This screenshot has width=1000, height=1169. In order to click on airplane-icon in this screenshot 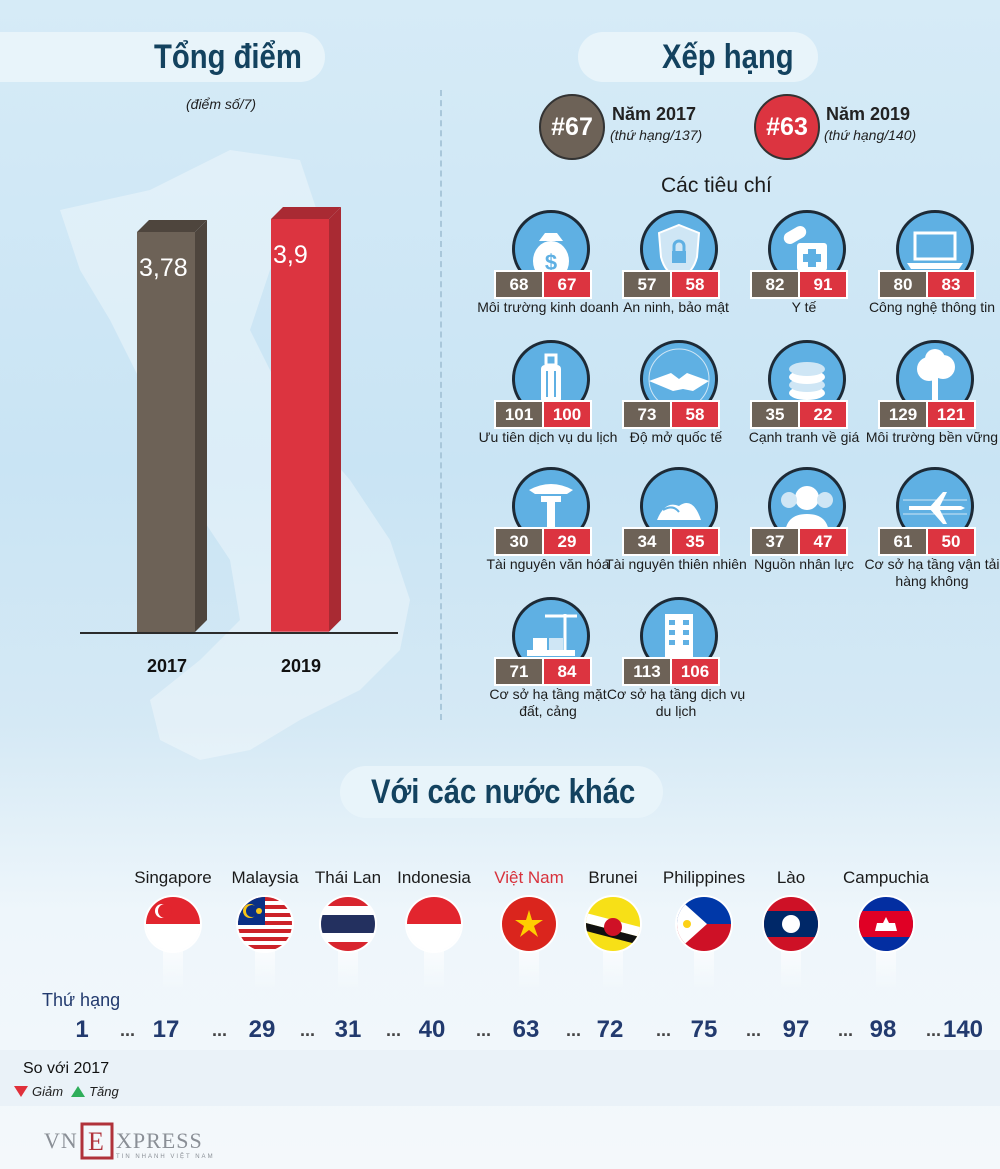, I will do `click(935, 508)`.